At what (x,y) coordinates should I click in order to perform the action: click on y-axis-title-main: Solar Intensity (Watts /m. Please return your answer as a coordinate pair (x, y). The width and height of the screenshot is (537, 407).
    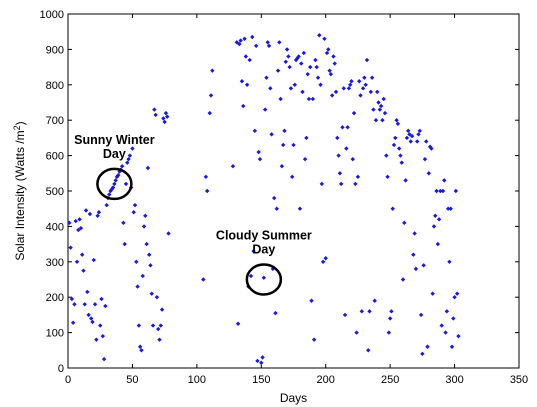
    Looking at the image, I should click on (20, 195).